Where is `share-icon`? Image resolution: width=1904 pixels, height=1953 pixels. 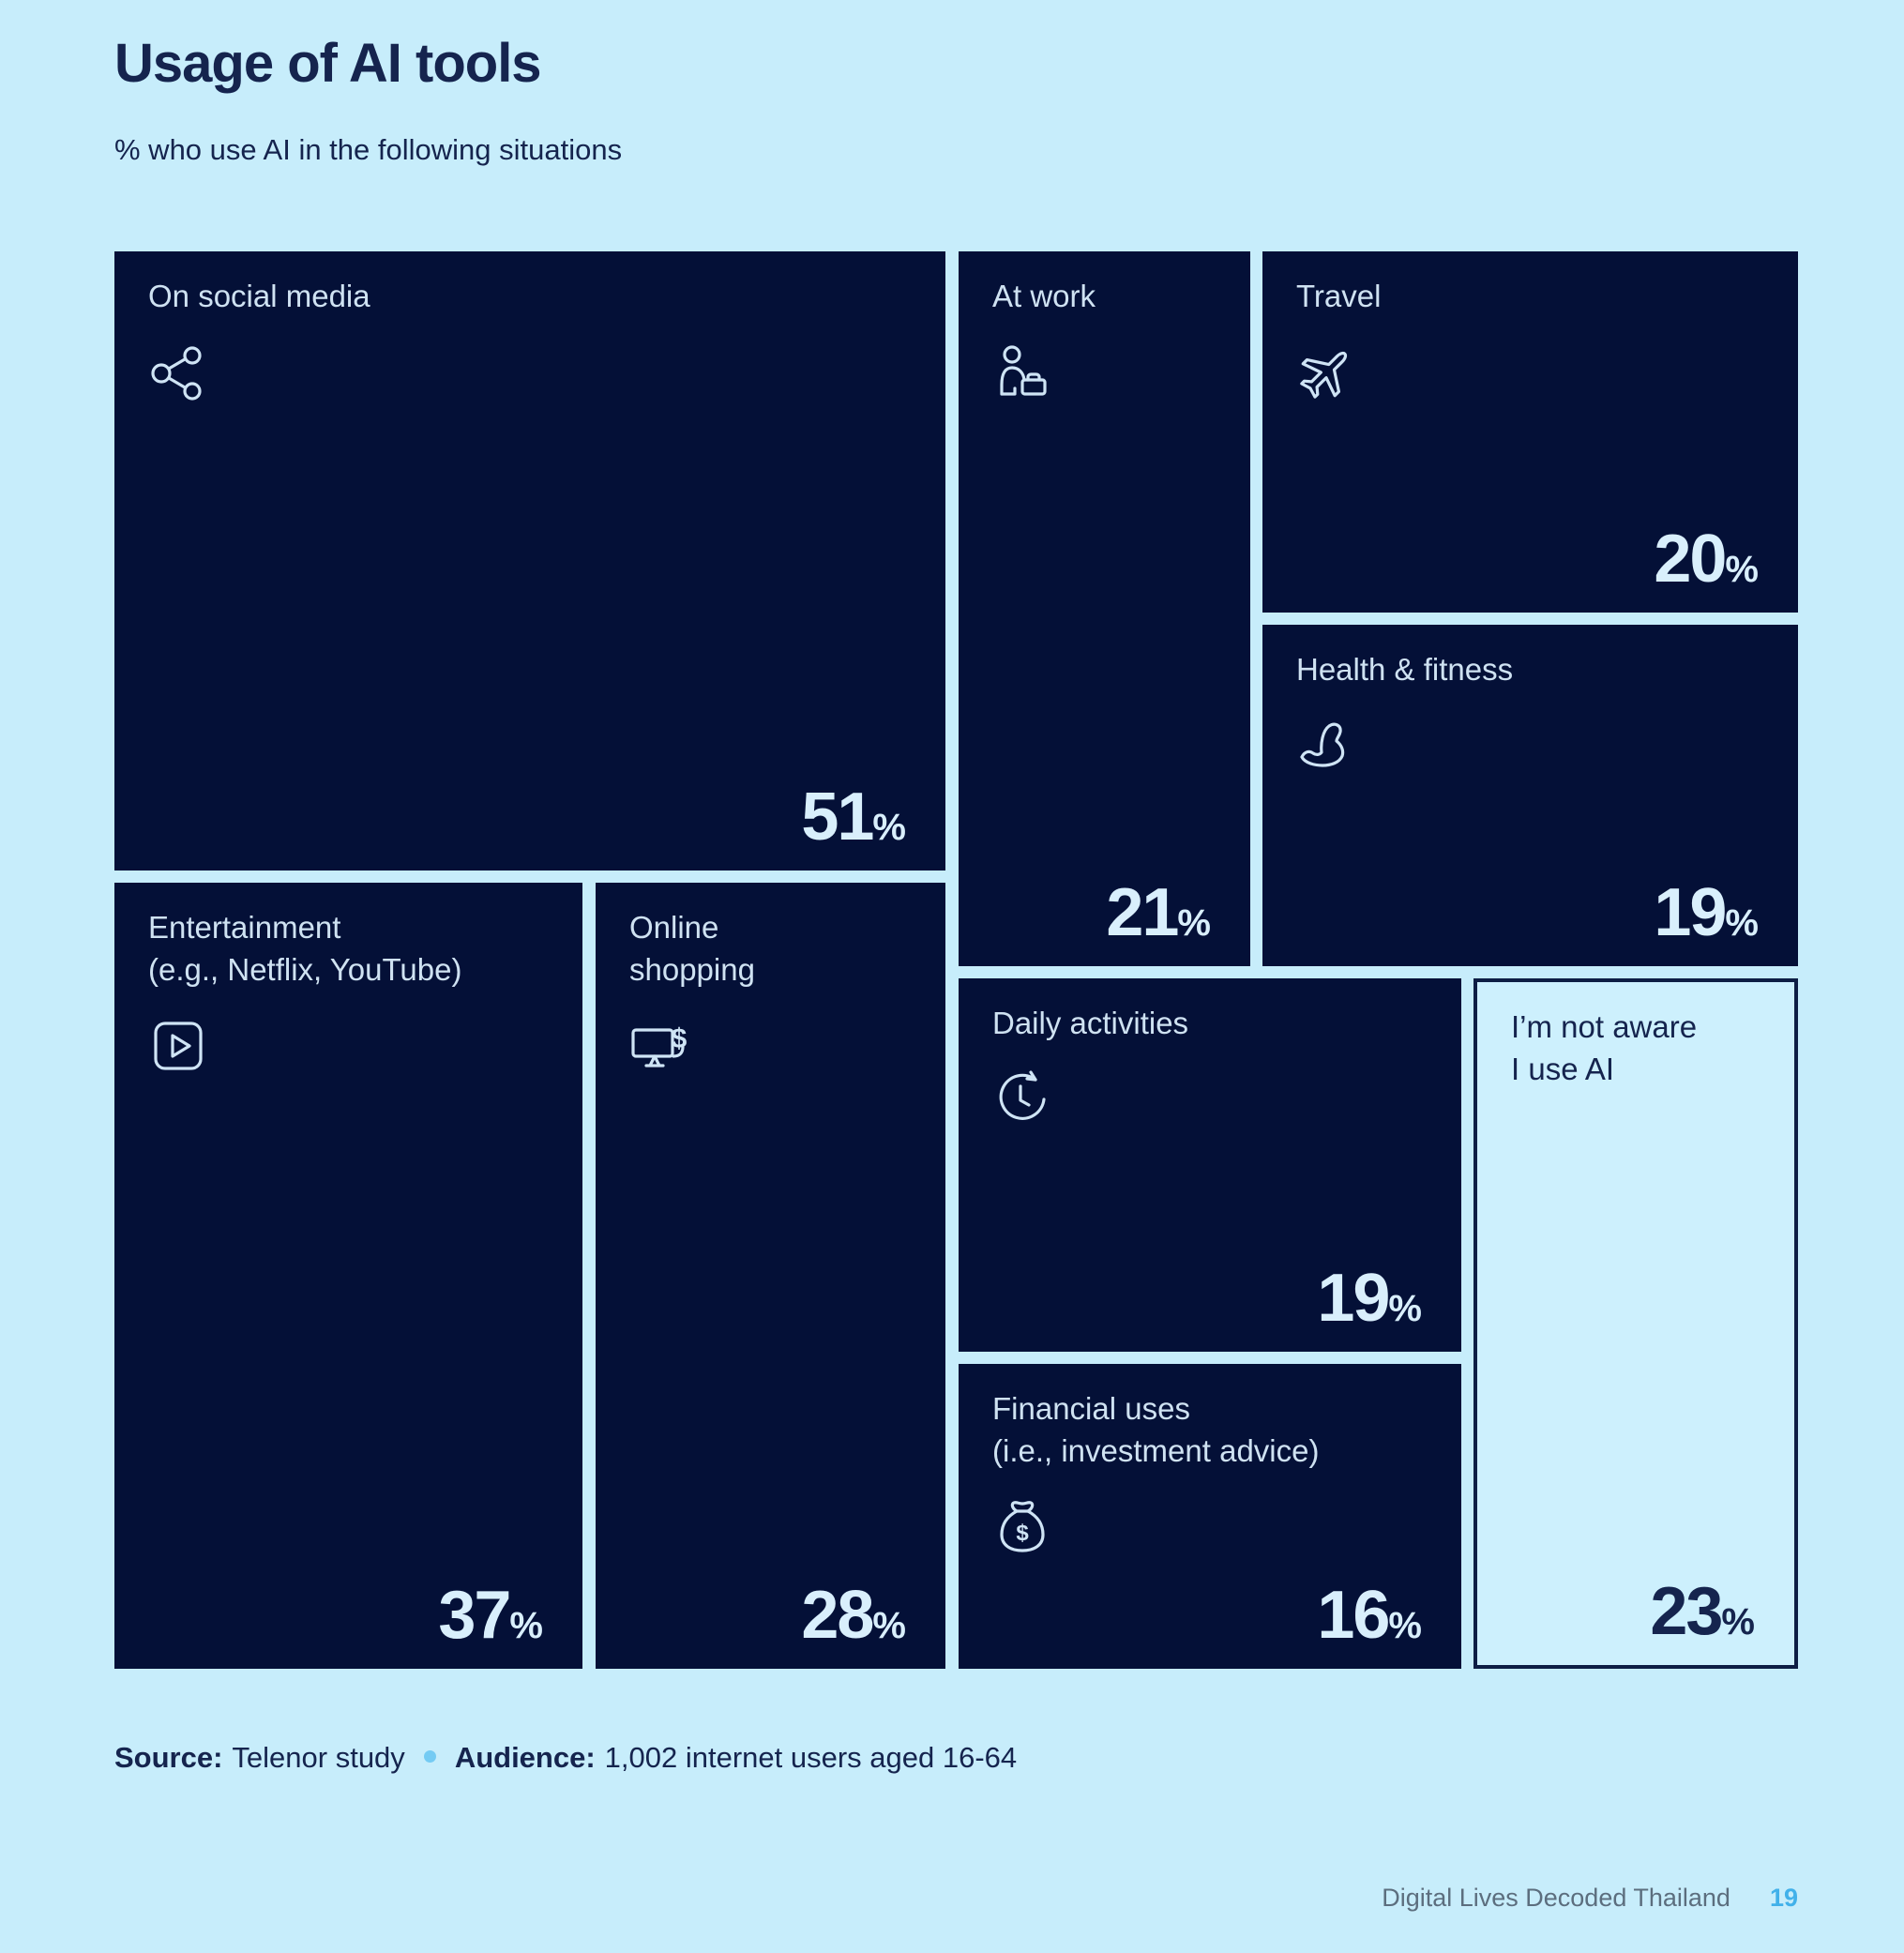 share-icon is located at coordinates (178, 372).